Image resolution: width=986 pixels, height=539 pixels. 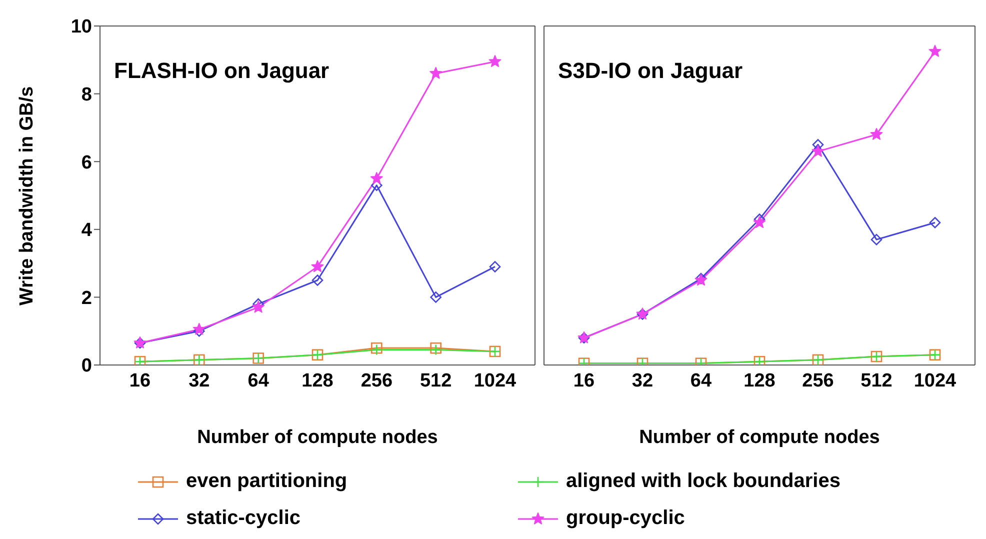 I want to click on legend-label: group-cyclic, so click(x=625, y=518).